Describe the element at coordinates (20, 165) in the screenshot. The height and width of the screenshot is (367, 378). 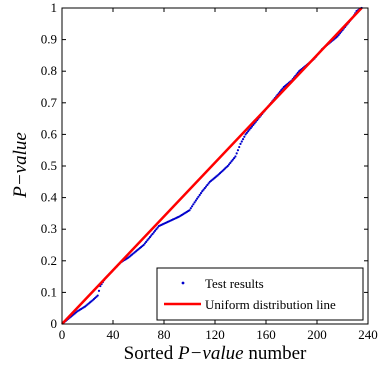
I see `y-axis-title: P−value` at that location.